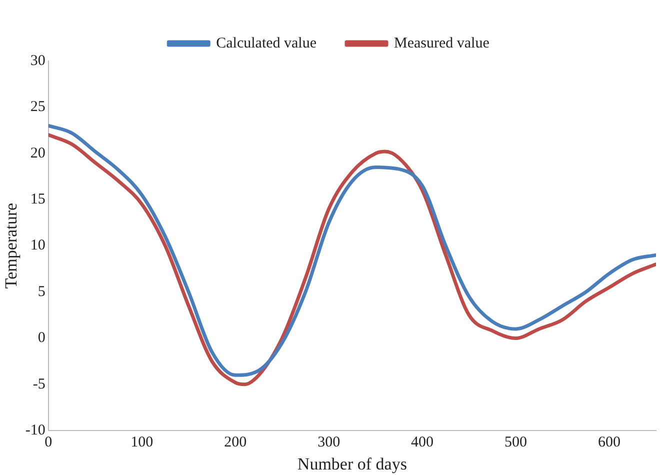 The width and height of the screenshot is (662, 475). What do you see at coordinates (352, 464) in the screenshot?
I see `x-axis-title: Number of days` at bounding box center [352, 464].